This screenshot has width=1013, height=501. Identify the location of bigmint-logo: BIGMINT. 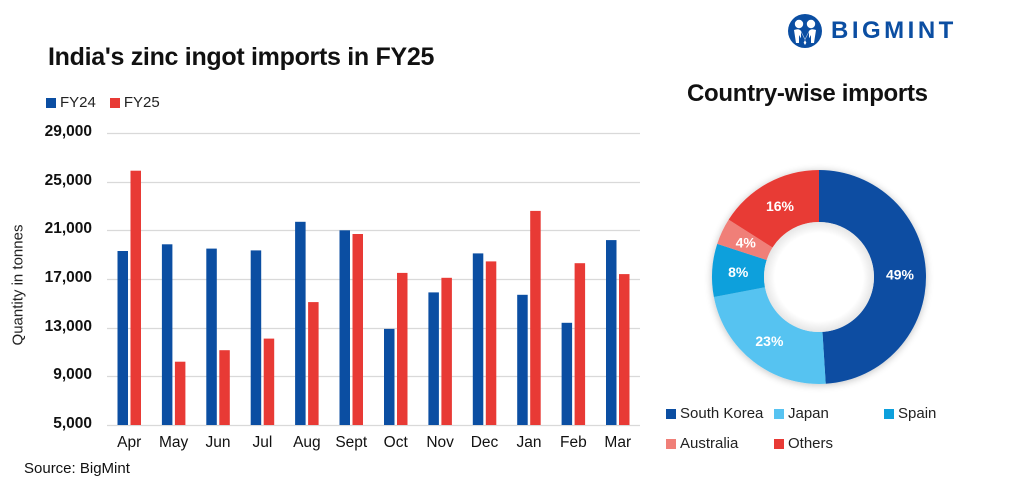
(872, 31).